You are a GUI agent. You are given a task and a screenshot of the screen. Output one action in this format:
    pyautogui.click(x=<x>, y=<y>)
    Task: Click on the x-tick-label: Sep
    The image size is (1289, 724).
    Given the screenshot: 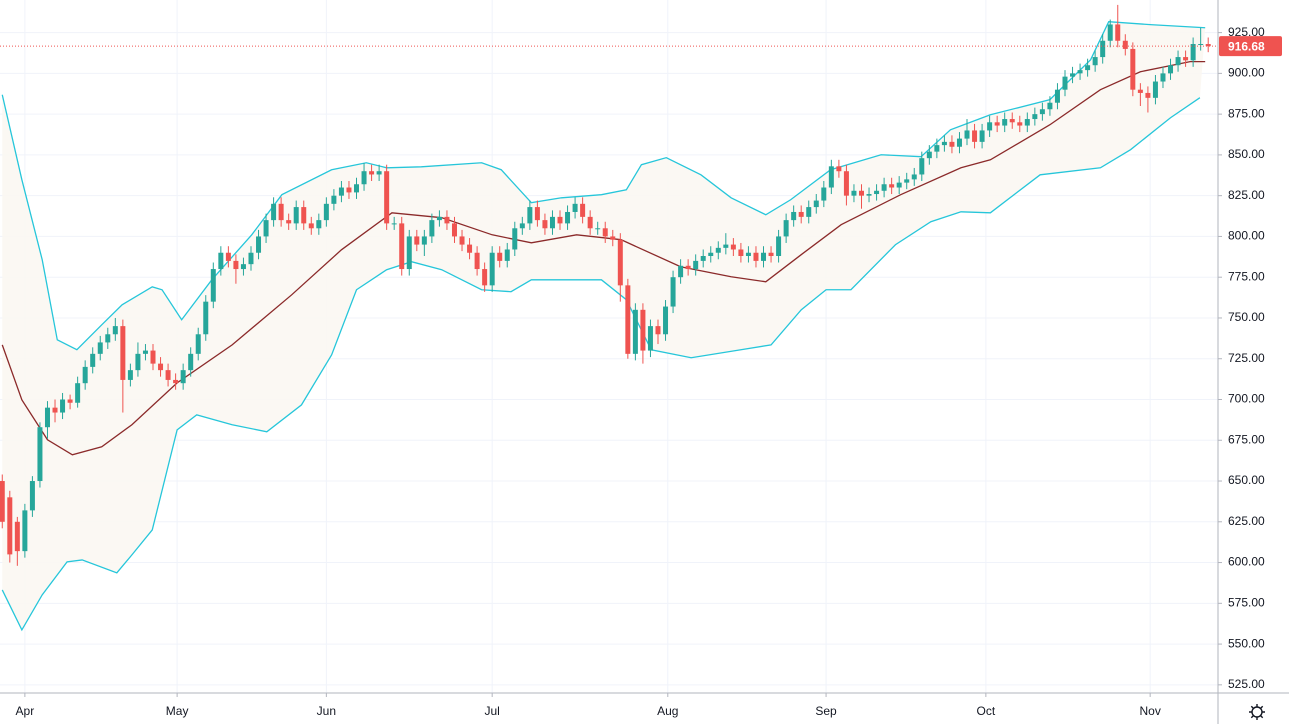 What is the action you would take?
    pyautogui.click(x=826, y=711)
    